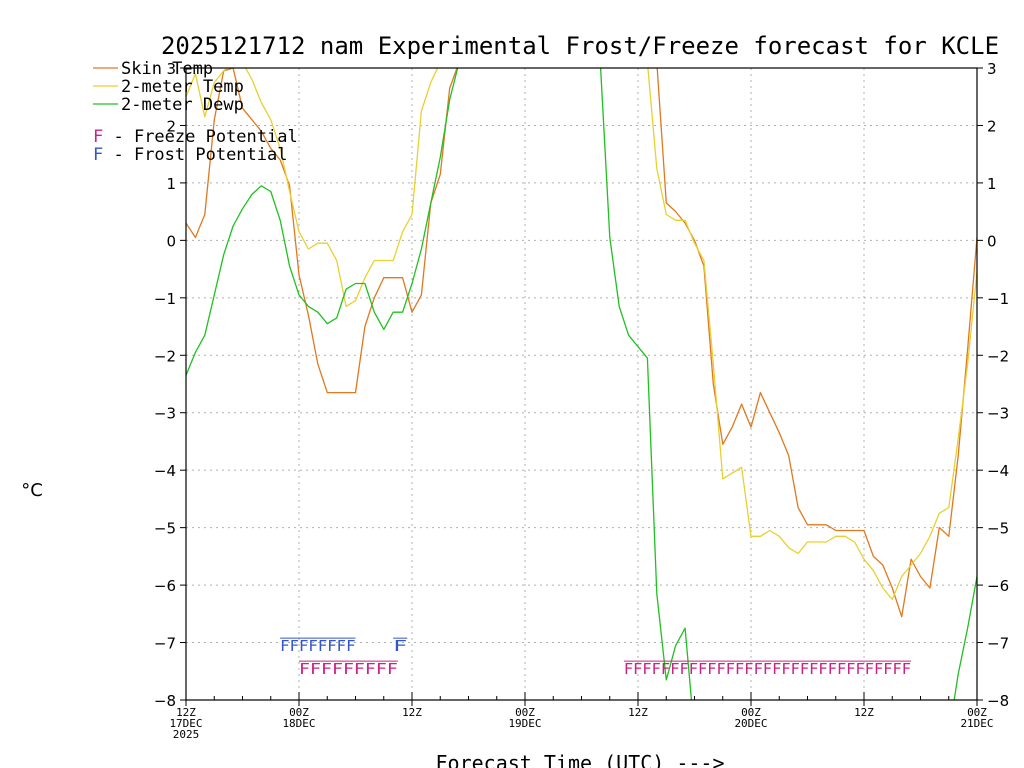  What do you see at coordinates (171, 241) in the screenshot?
I see `y-tick-label-left-3: 0` at bounding box center [171, 241].